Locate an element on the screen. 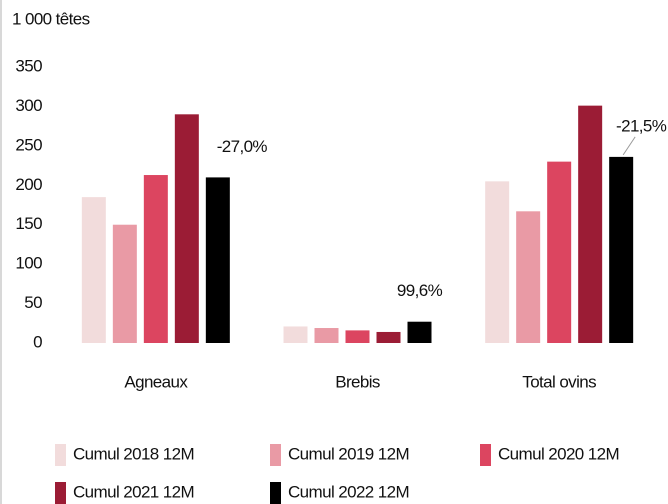  leader-line is located at coordinates (629, 146).